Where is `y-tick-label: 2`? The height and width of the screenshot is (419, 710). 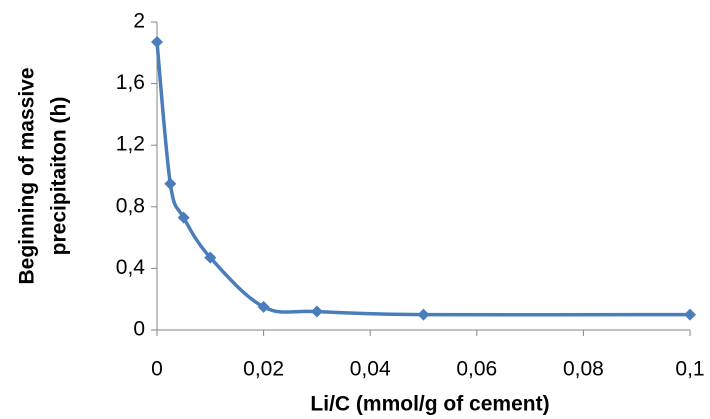 y-tick-label: 2 is located at coordinates (139, 21).